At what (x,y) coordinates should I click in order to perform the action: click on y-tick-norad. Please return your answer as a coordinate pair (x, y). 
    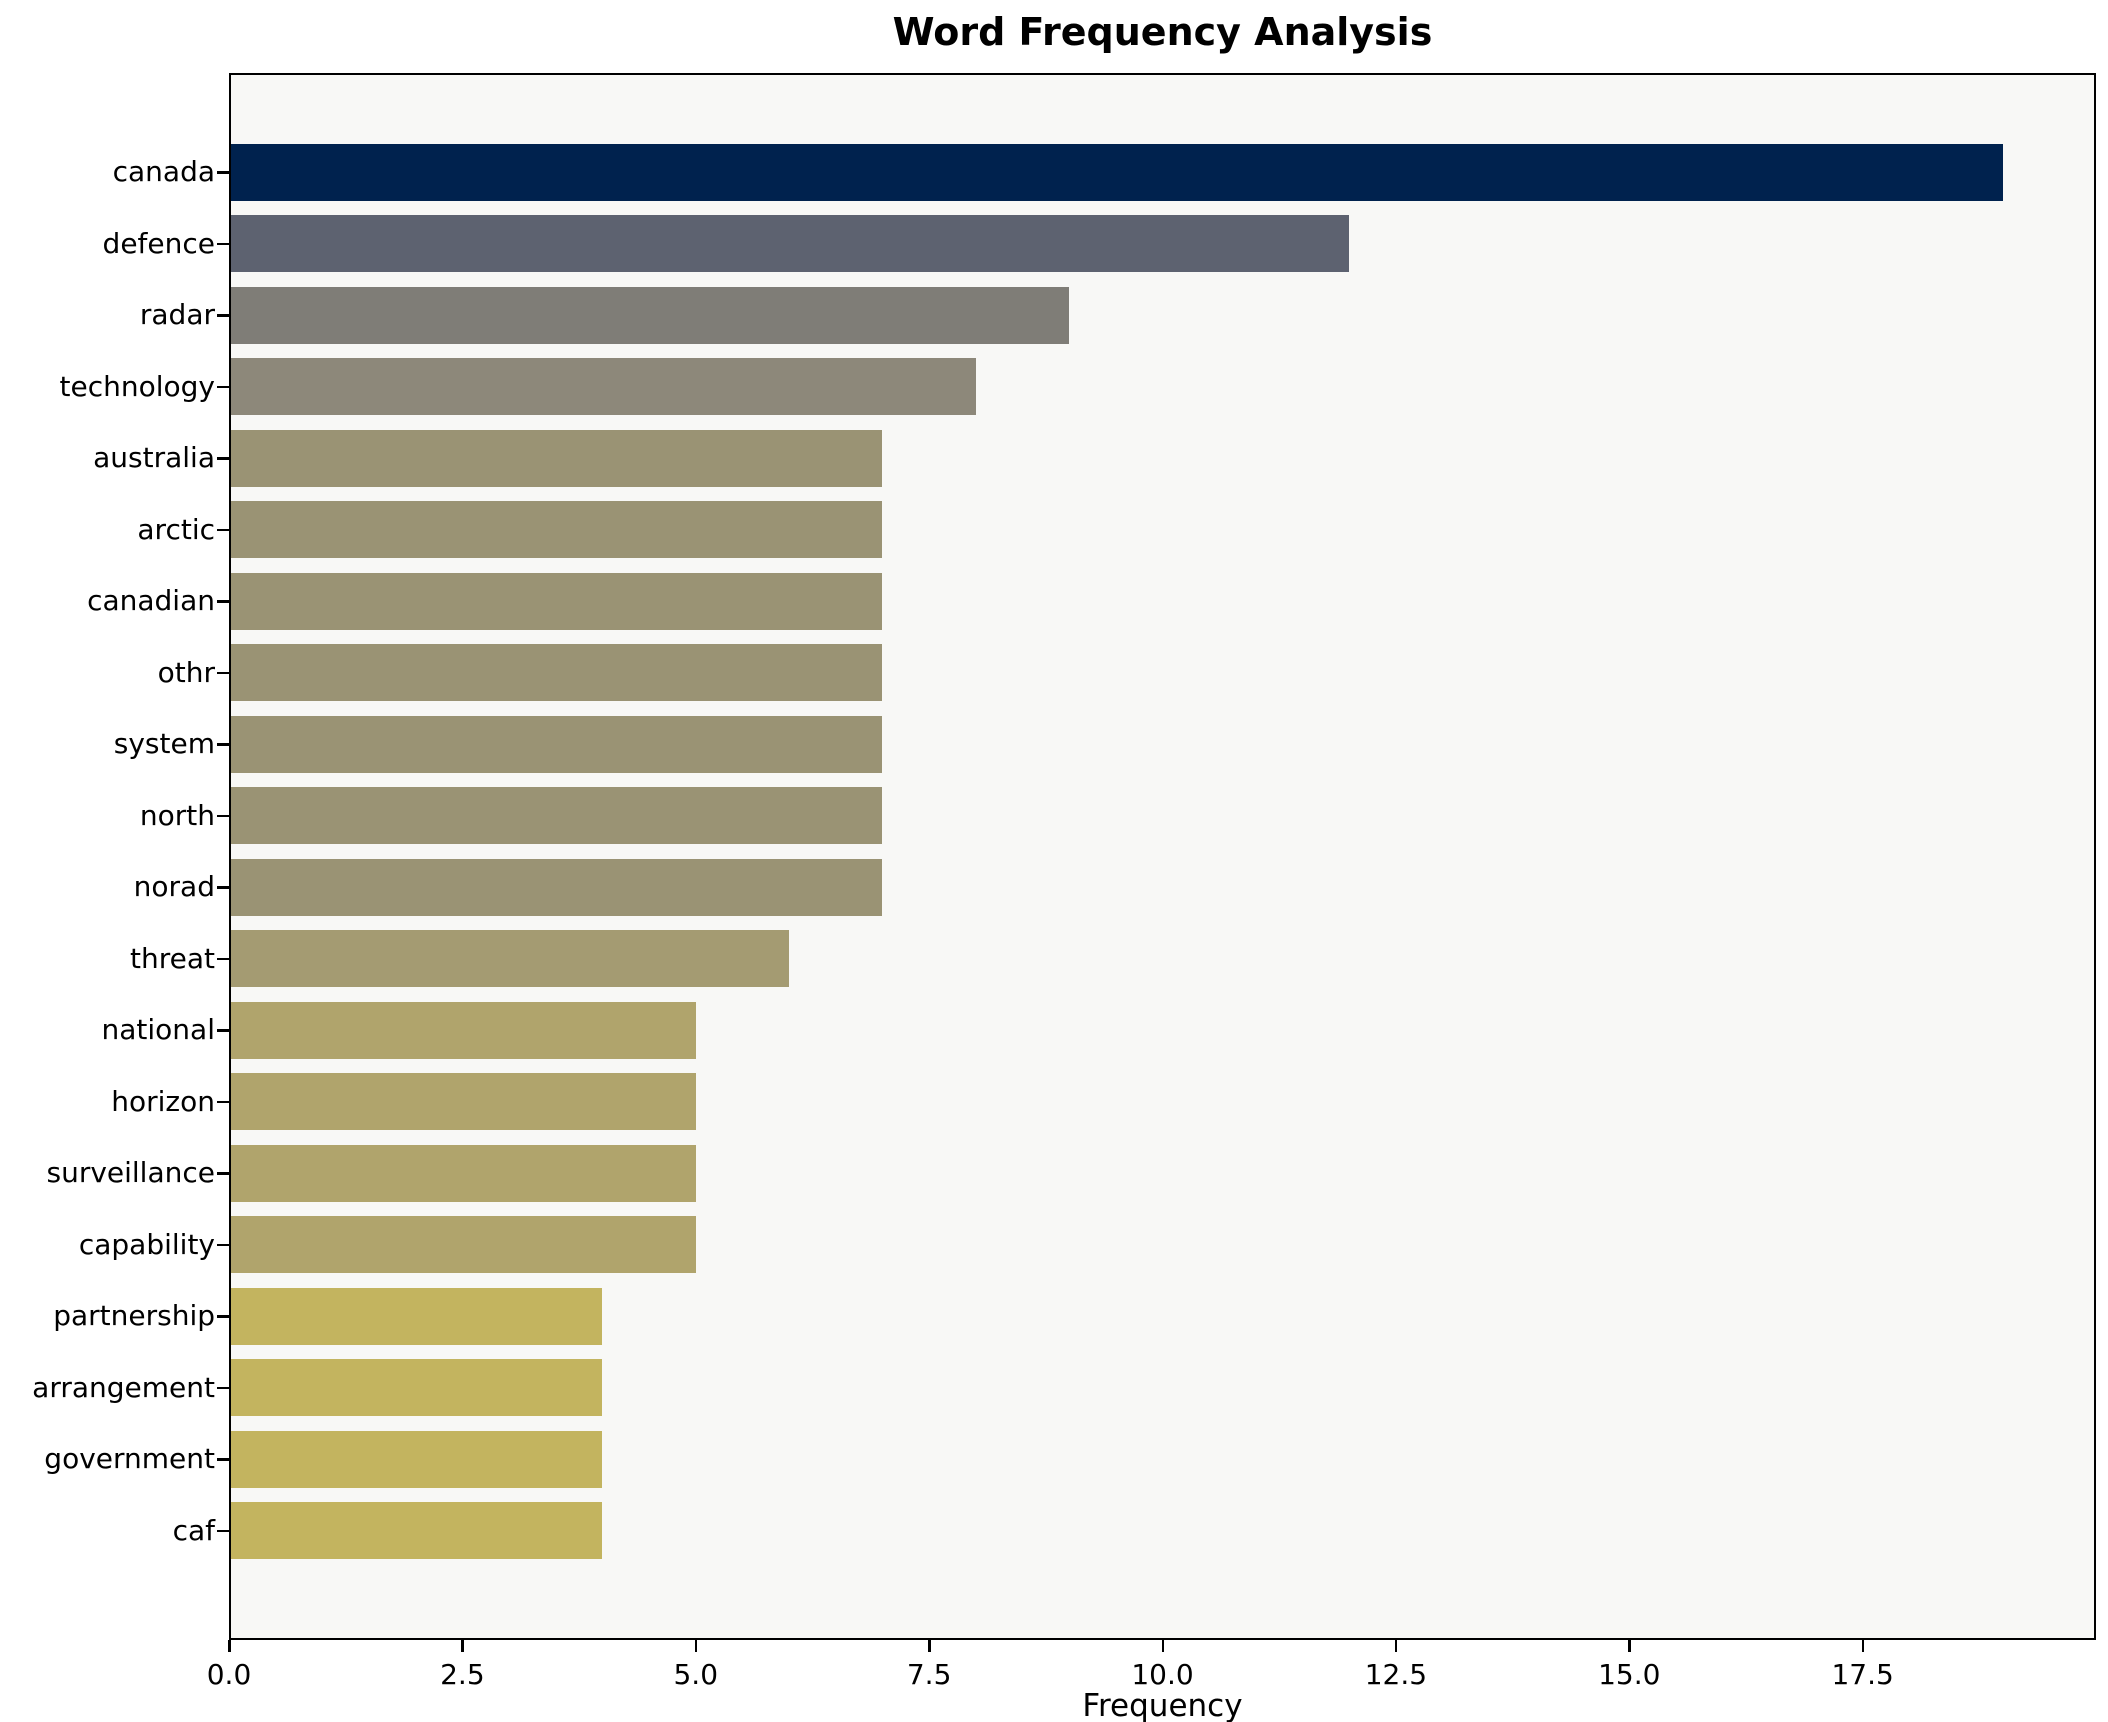
    Looking at the image, I should click on (223, 887).